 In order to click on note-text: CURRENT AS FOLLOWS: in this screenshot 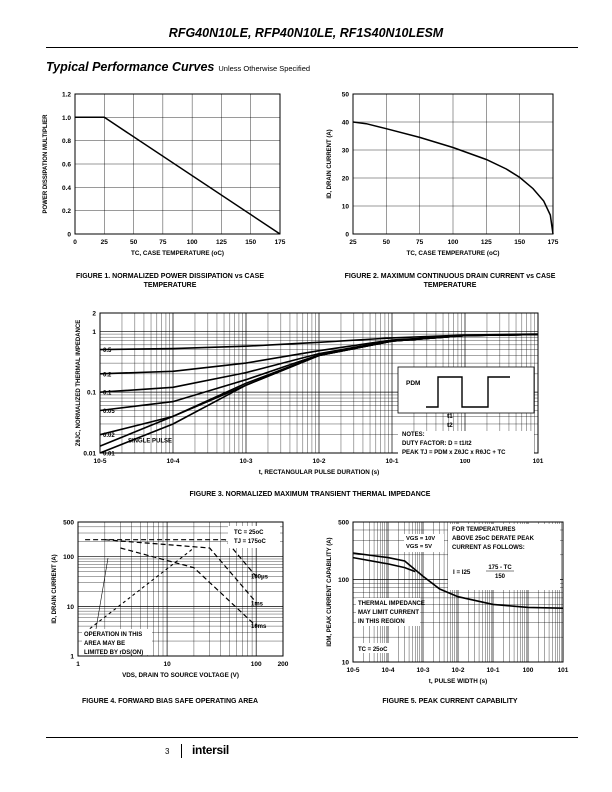, I will do `click(488, 548)`.